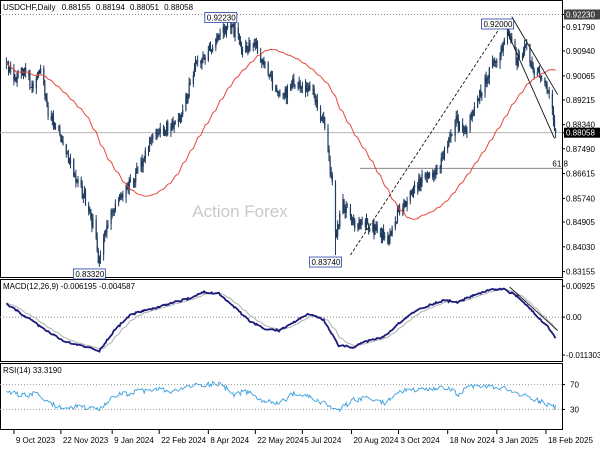 The width and height of the screenshot is (600, 450). What do you see at coordinates (110, 7) in the screenshot?
I see `ohlc-high: 0.88194` at bounding box center [110, 7].